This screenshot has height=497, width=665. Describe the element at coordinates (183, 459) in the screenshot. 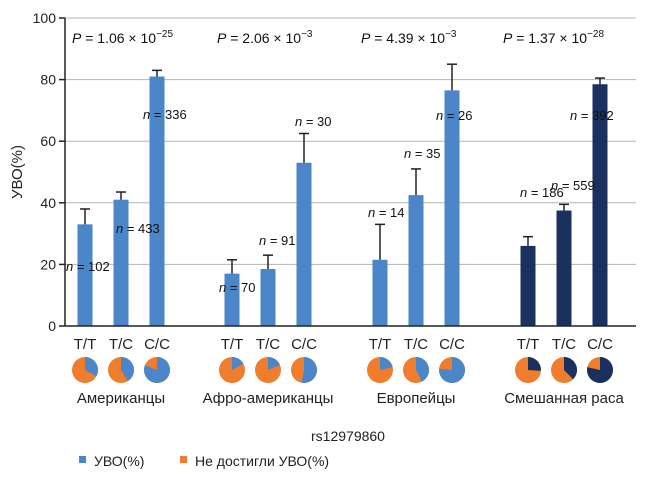

I see `legend-swatch-no-svr` at that location.